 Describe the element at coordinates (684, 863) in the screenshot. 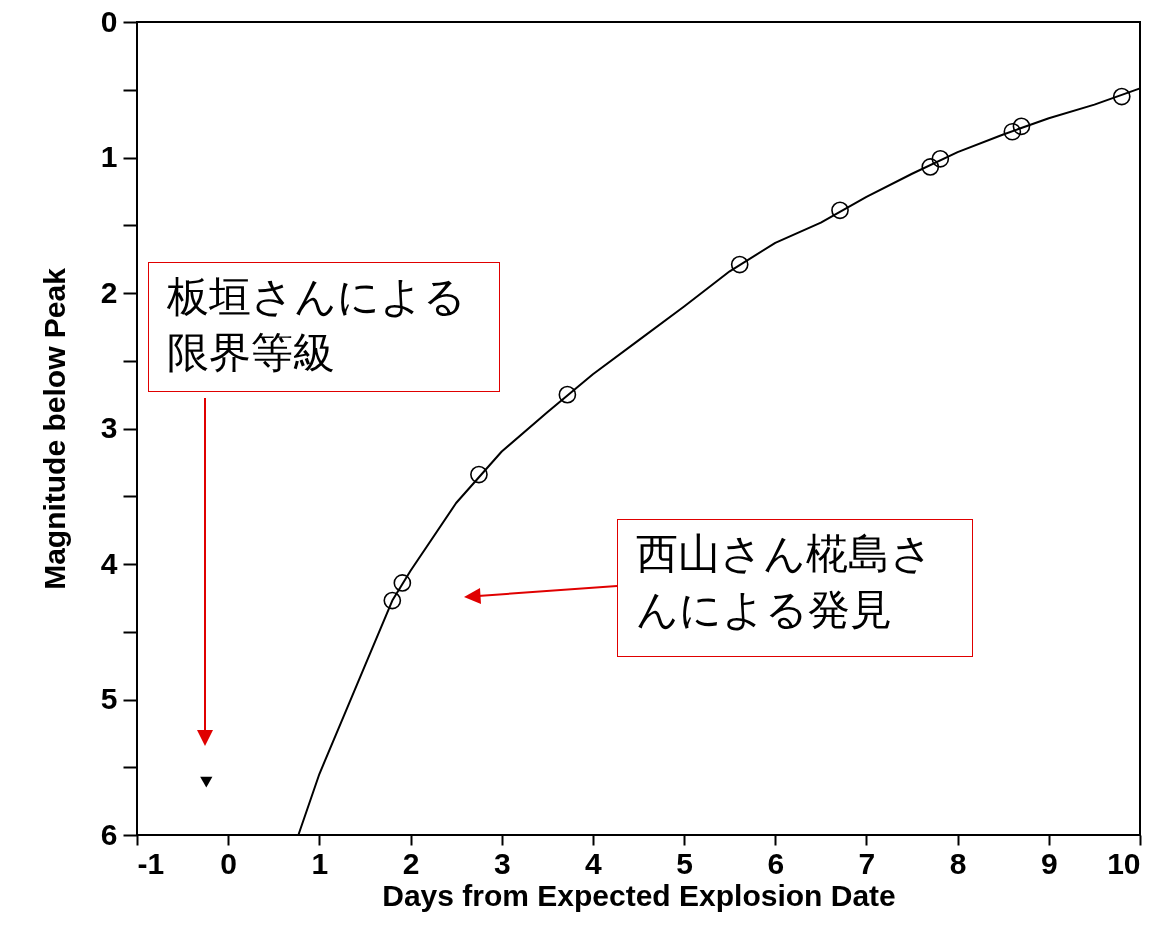

I see `x-tick-label: 5` at that location.